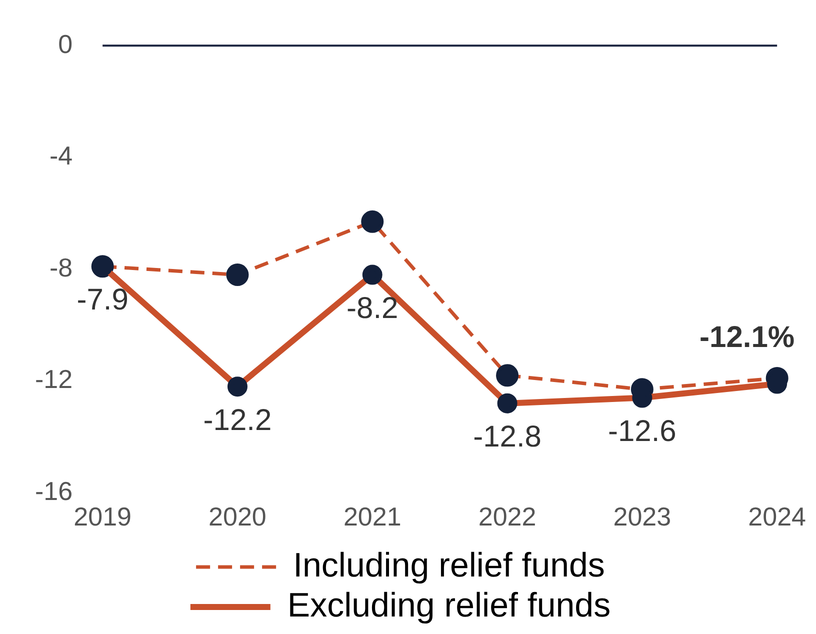  Describe the element at coordinates (507, 437) in the screenshot. I see `data-label: -12.8` at that location.